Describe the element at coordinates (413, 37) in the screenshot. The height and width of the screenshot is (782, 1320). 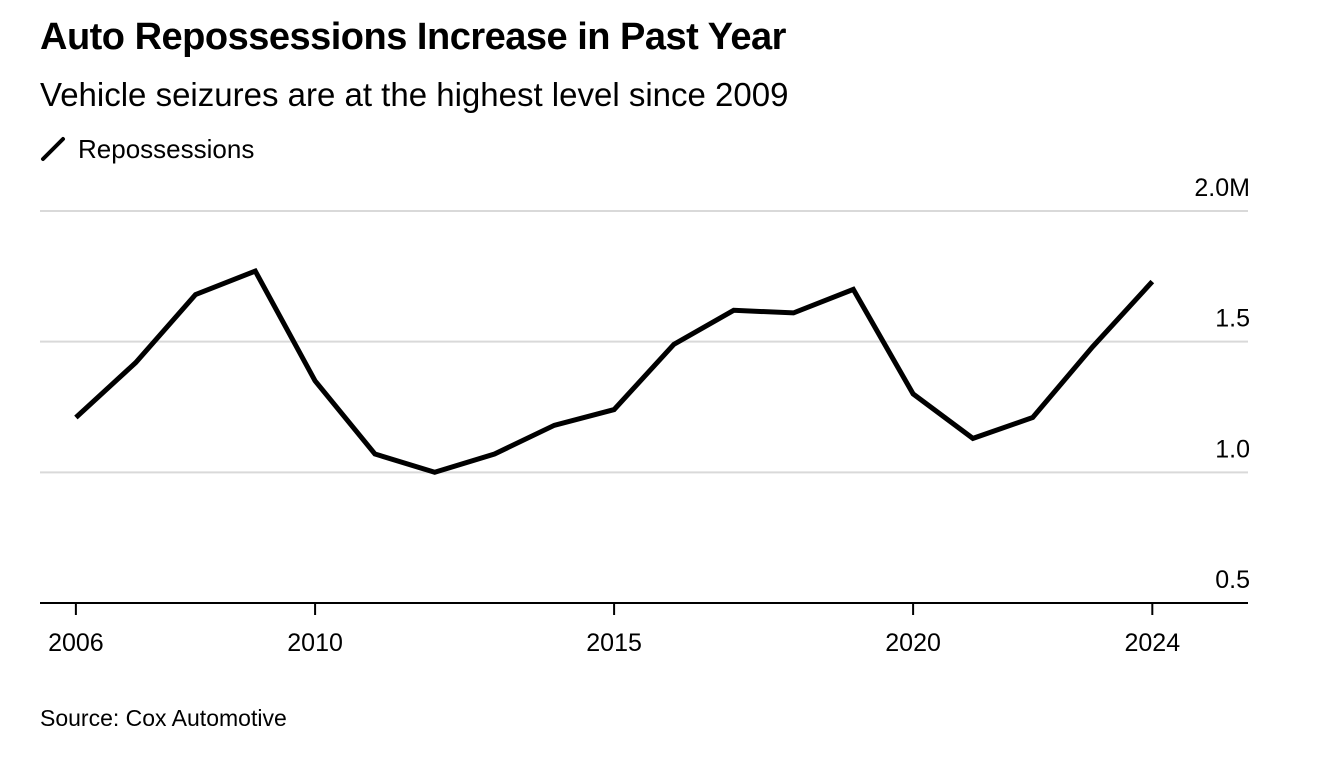
I see `chart-title: Auto Repossessions Increase in Past Year` at that location.